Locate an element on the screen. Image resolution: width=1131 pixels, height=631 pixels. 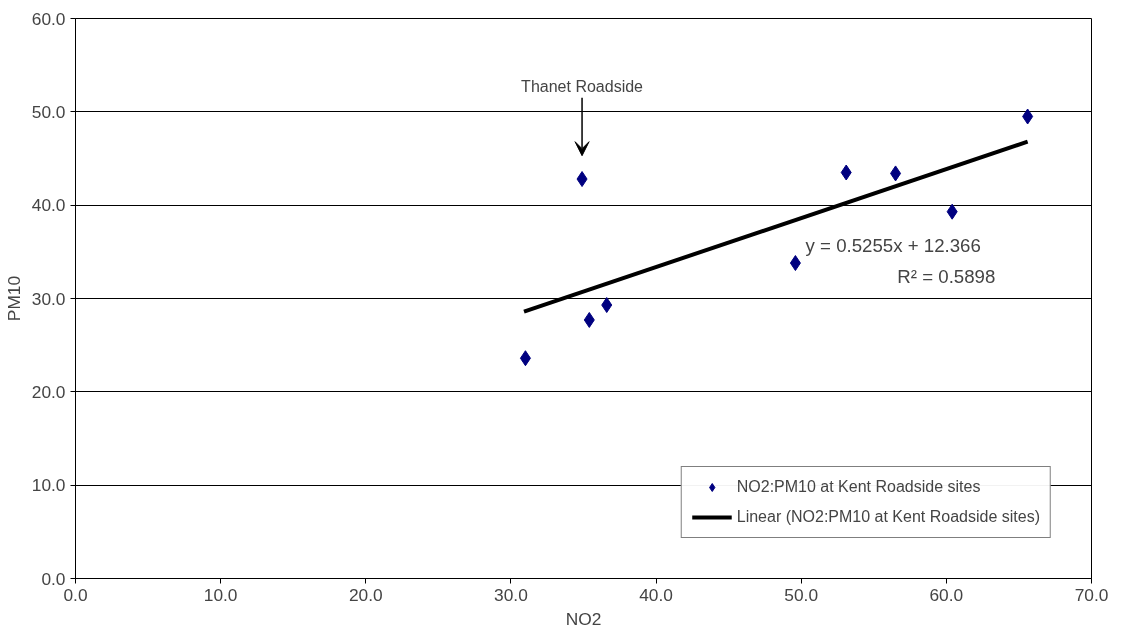
y-tick-label: 0.0 is located at coordinates (53, 578).